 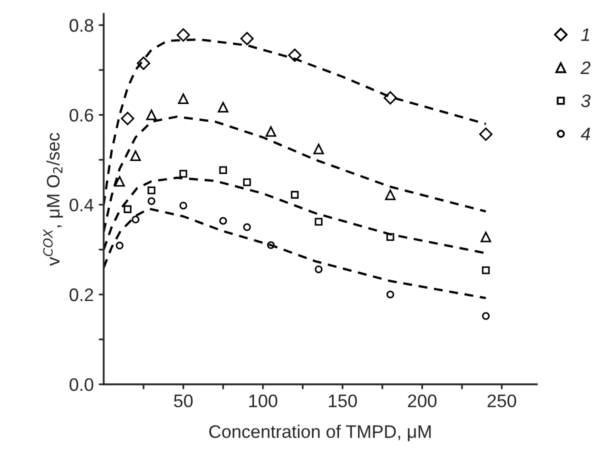 I want to click on x-tick-label: 150, so click(x=342, y=401).